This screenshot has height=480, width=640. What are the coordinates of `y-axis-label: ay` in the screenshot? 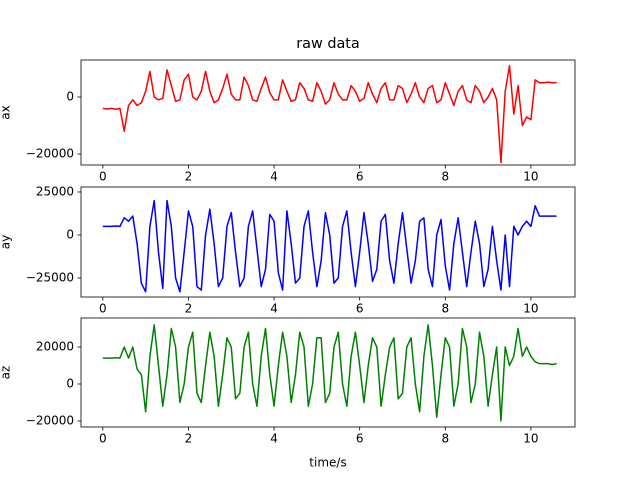 It's located at (6, 242).